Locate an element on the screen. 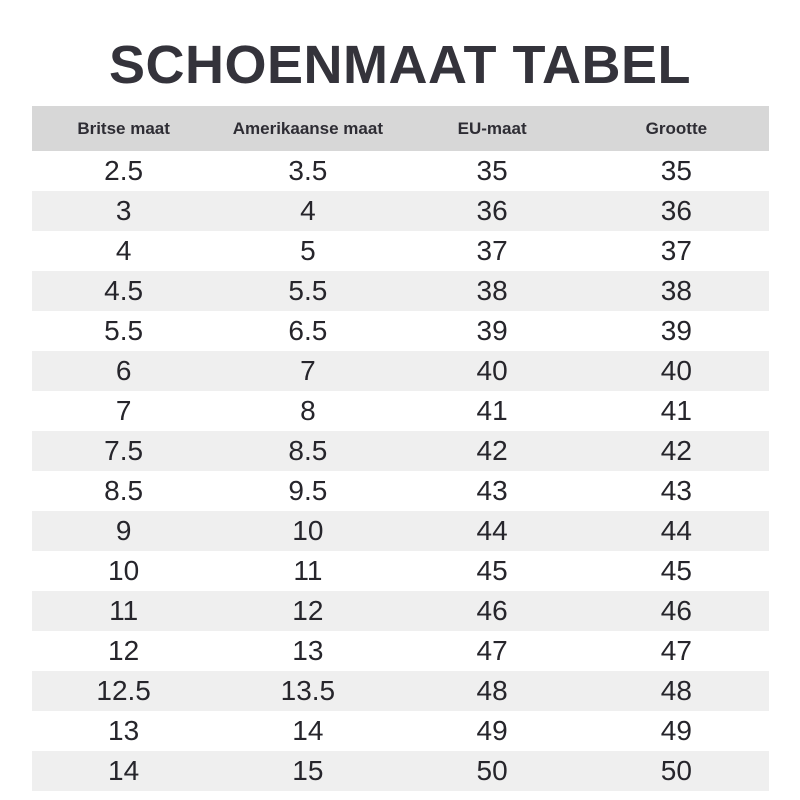 Image resolution: width=800 pixels, height=800 pixels. table-cell: 5 is located at coordinates (308, 250).